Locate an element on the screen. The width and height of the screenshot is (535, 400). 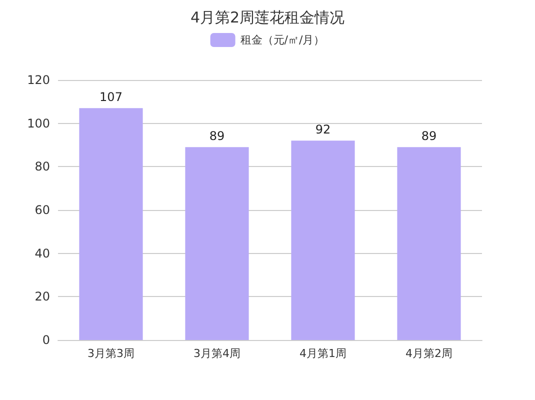
x-tick-label: 3月第3周 is located at coordinates (111, 353).